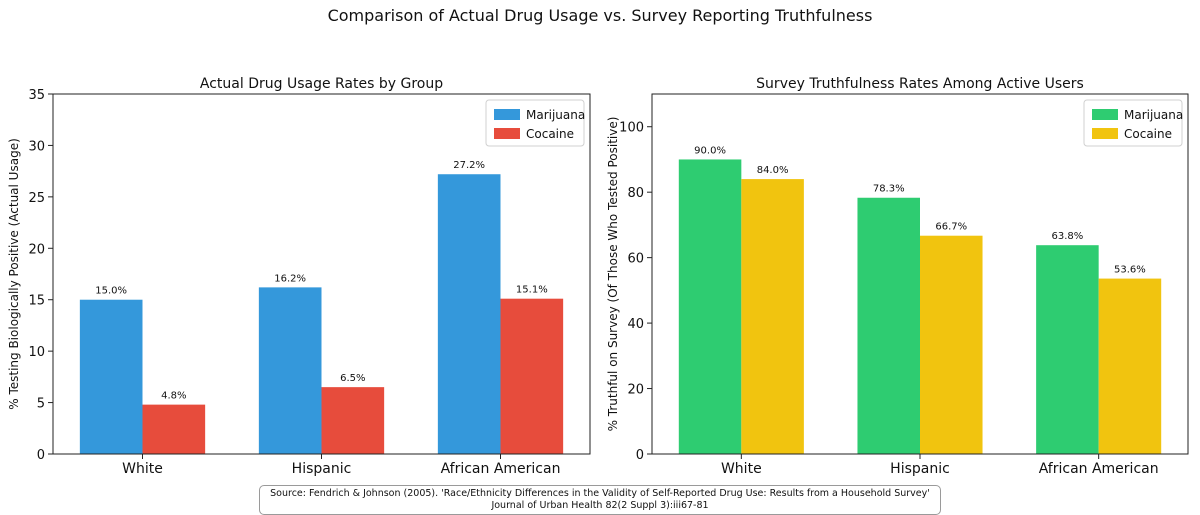 This screenshot has width=1200, height=515. I want to click on chart-2-value-label: 53.6%, so click(1130, 270).